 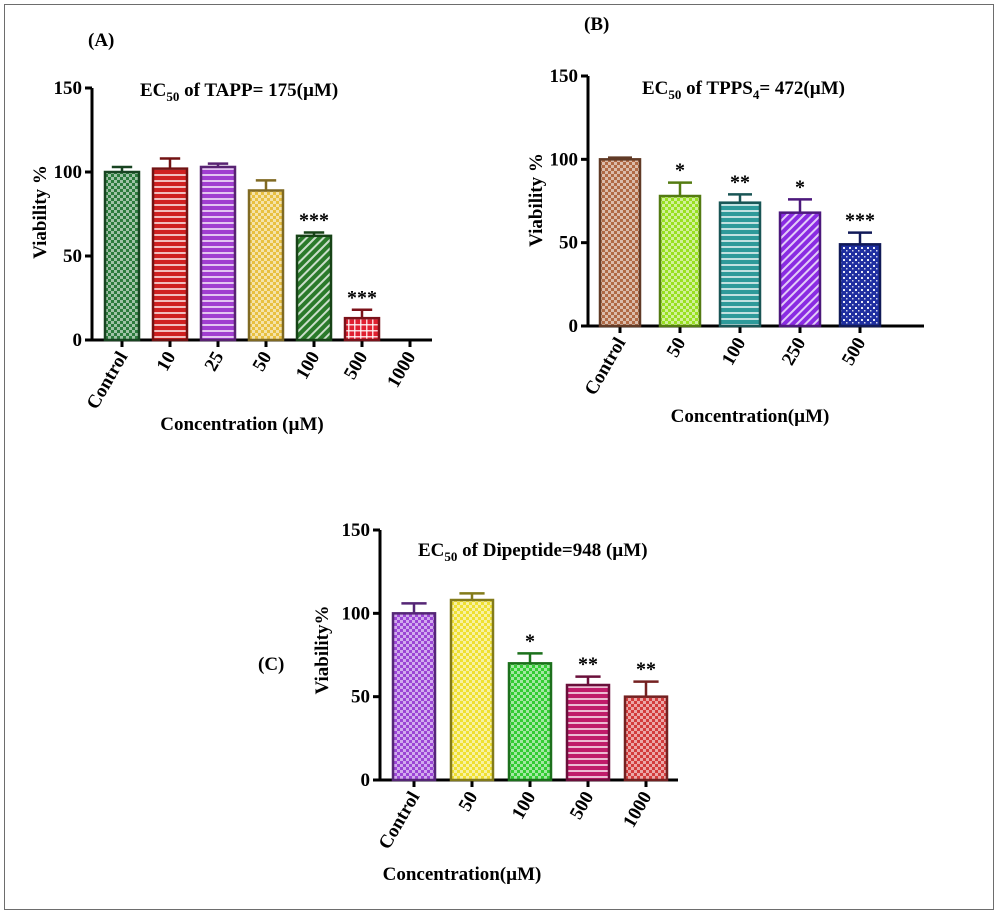 I want to click on panel-label: (C), so click(x=271, y=664).